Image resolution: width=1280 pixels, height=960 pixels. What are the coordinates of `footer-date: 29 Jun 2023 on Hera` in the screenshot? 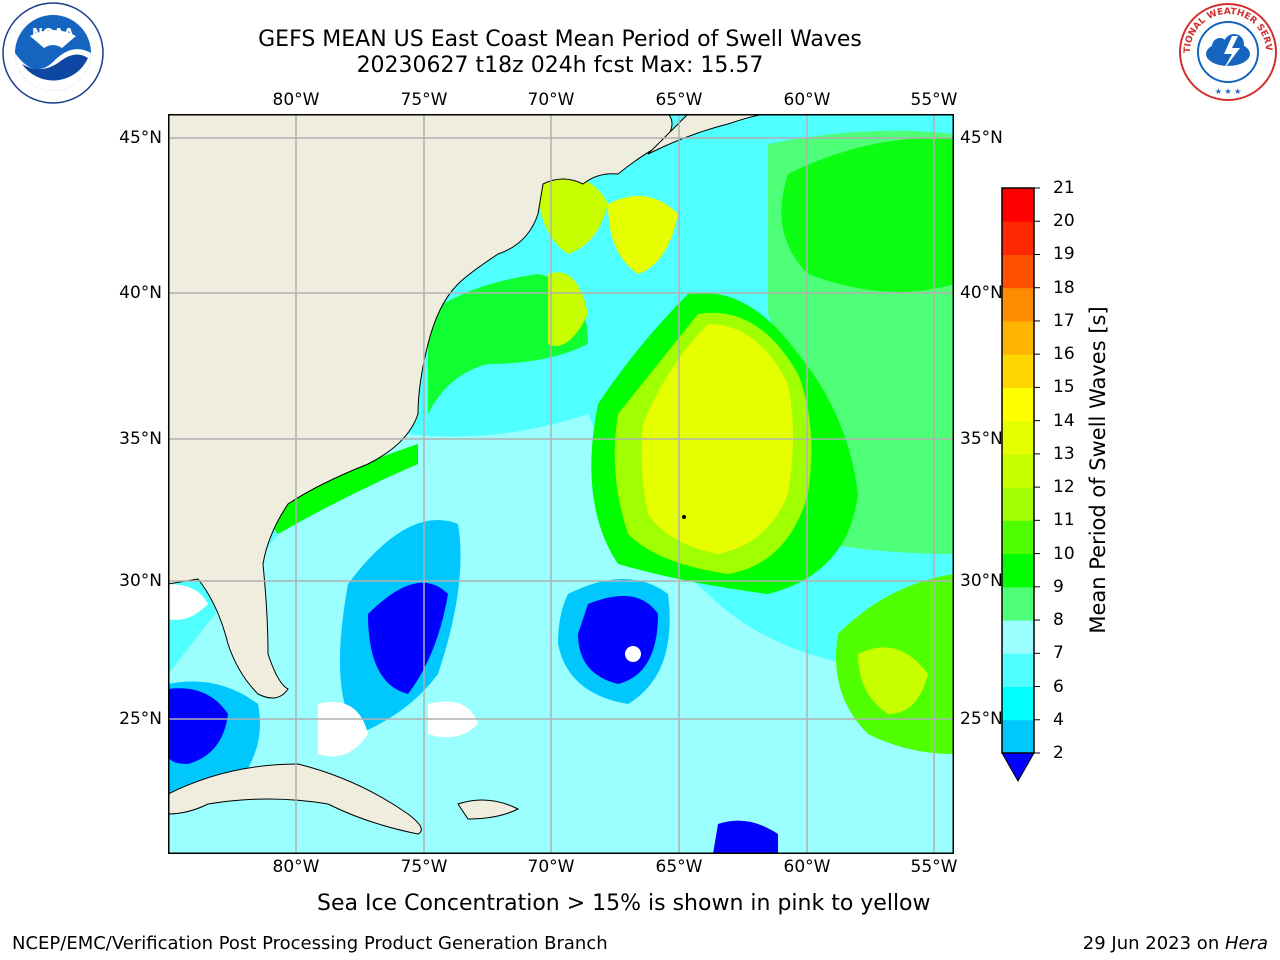 It's located at (1175, 943).